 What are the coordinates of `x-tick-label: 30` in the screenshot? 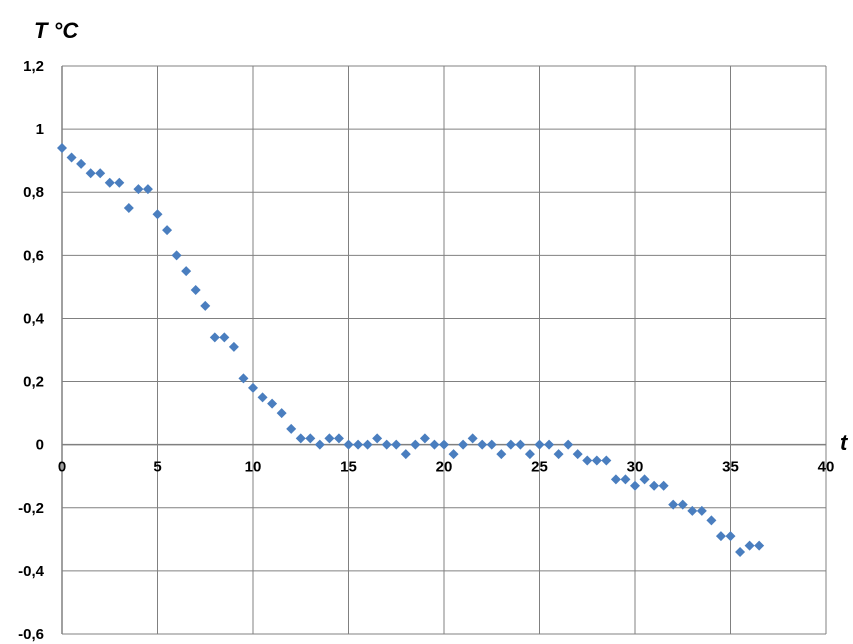 It's located at (635, 467).